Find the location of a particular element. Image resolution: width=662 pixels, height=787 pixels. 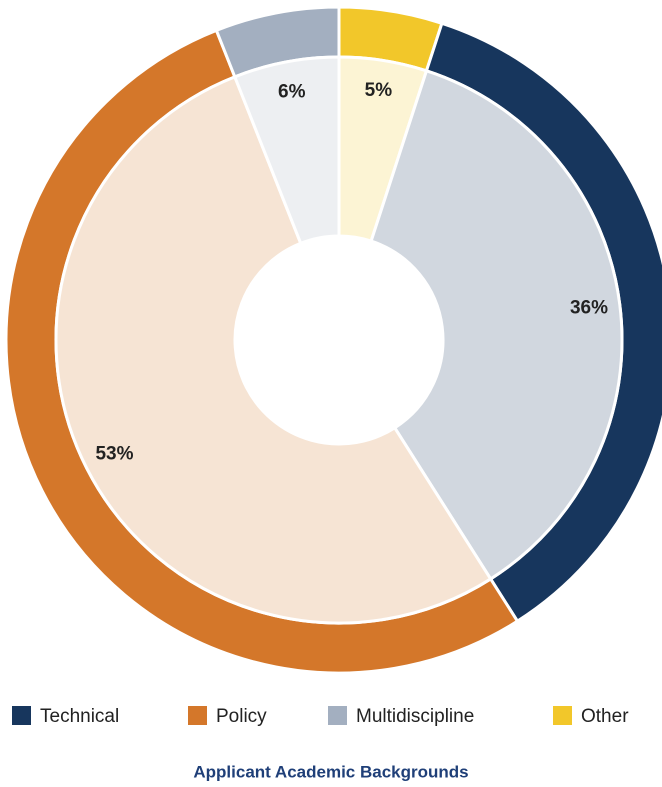

legend-label: Policy is located at coordinates (241, 716).